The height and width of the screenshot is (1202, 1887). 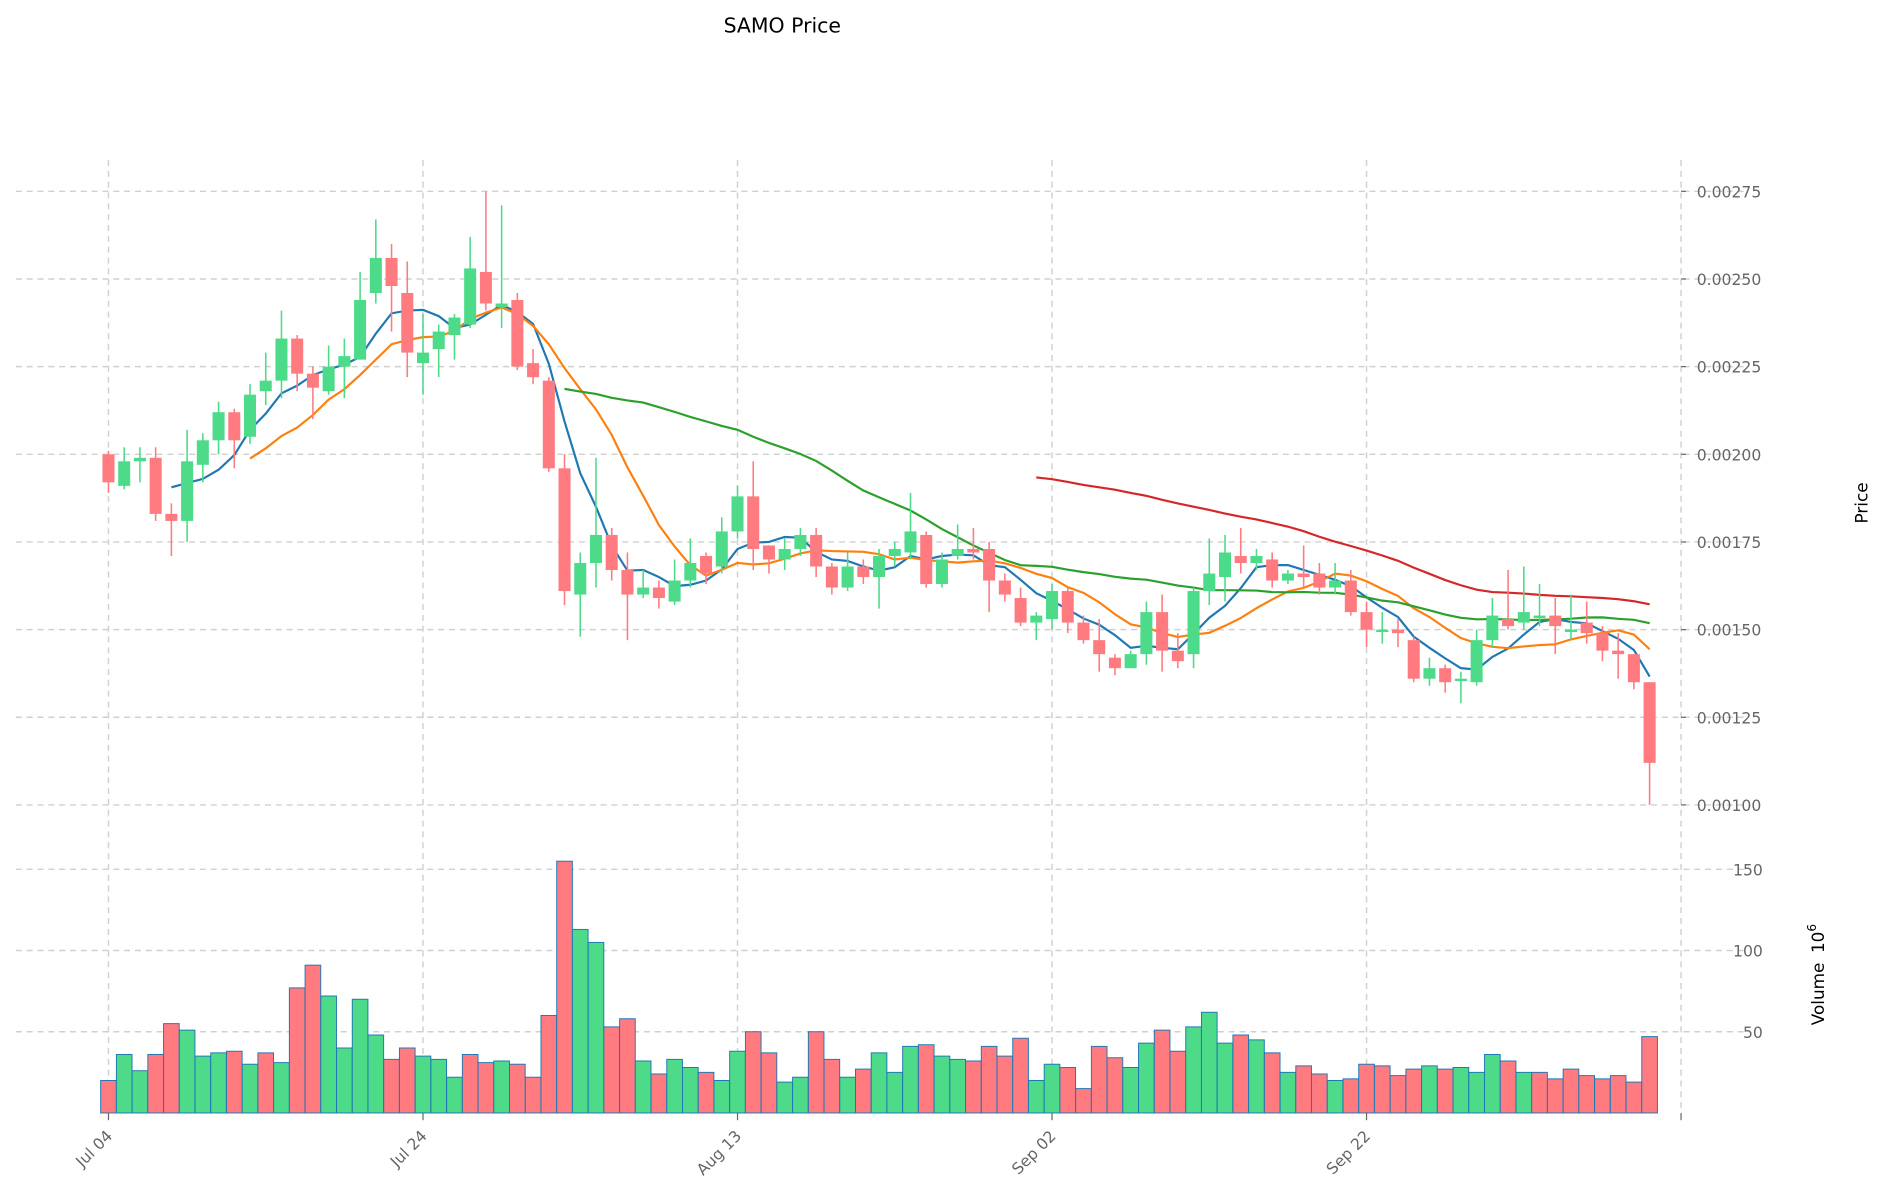 I want to click on date-tick-label: Aug 13, so click(x=719, y=1152).